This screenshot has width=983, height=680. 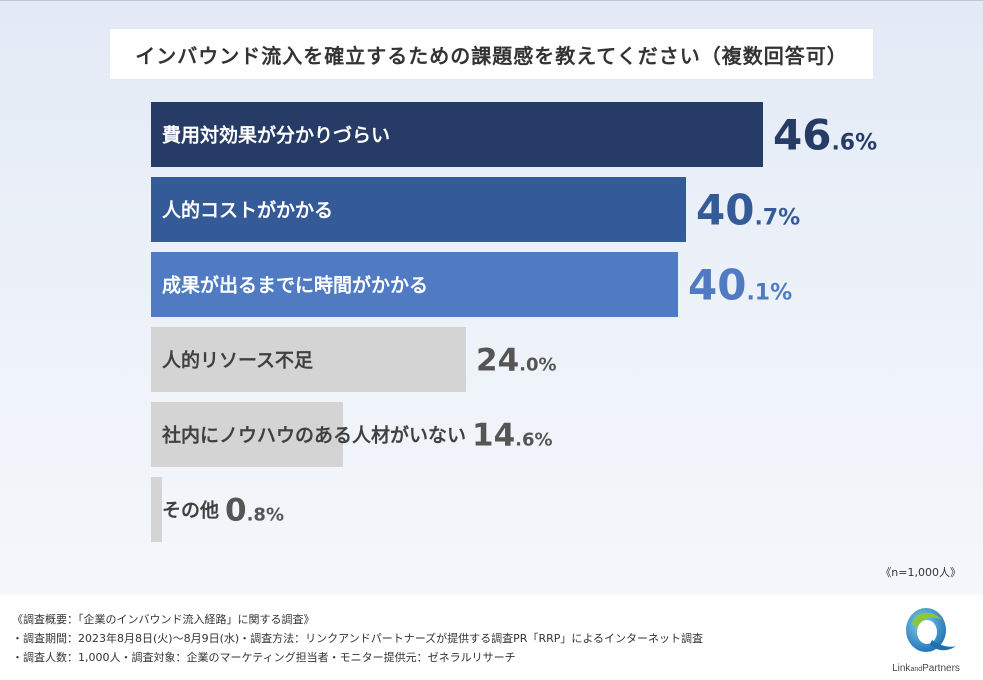 I want to click on category-label-3: 成果が出るまでに時間がかかる, so click(x=295, y=285).